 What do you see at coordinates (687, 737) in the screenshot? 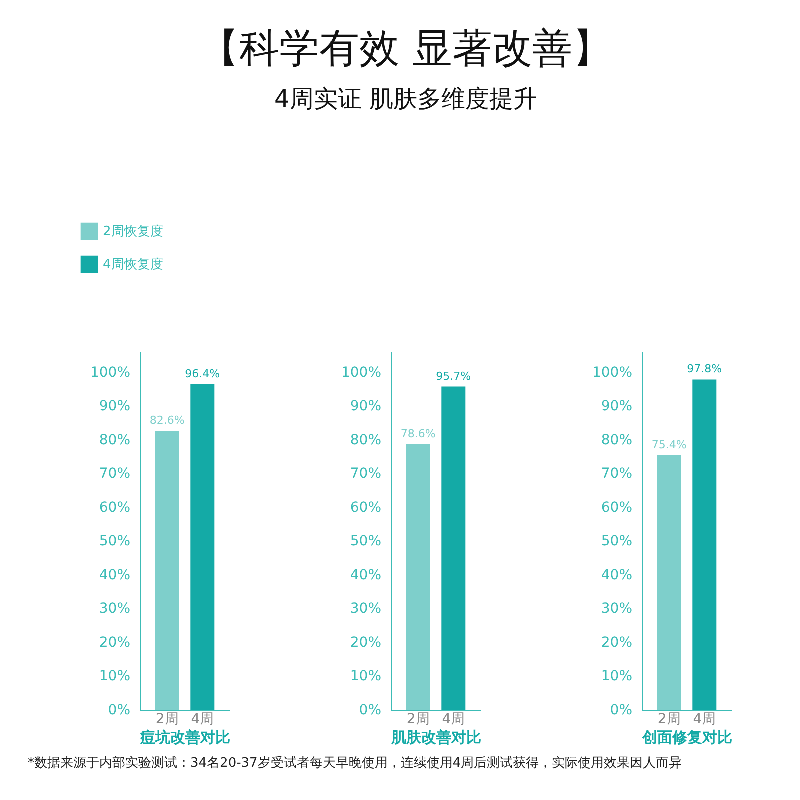
I see `x-axis-title: 创面修复对比` at bounding box center [687, 737].